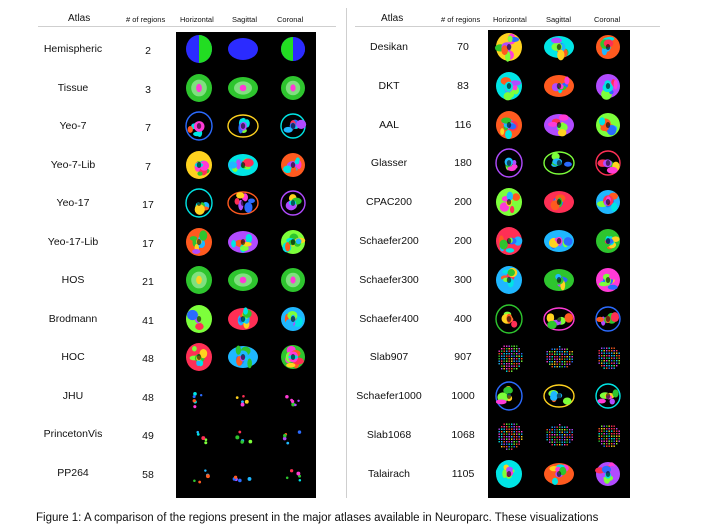 Image resolution: width=715 pixels, height=530 pixels. What do you see at coordinates (73, 126) in the screenshot?
I see `atlas-name: Yeo-7` at bounding box center [73, 126].